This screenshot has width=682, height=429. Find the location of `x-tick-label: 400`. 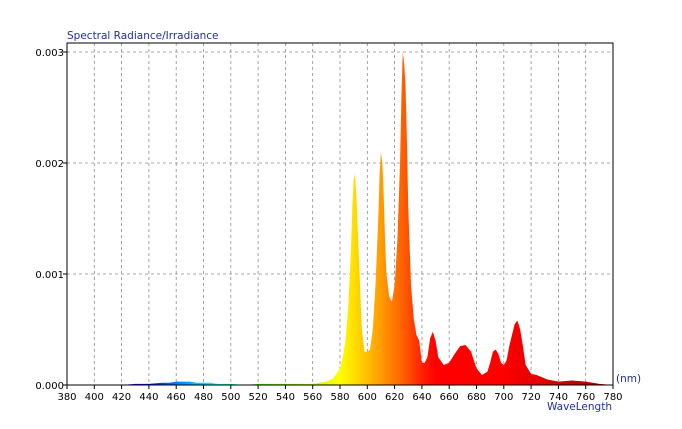

x-tick-label: 400 is located at coordinates (94, 397).